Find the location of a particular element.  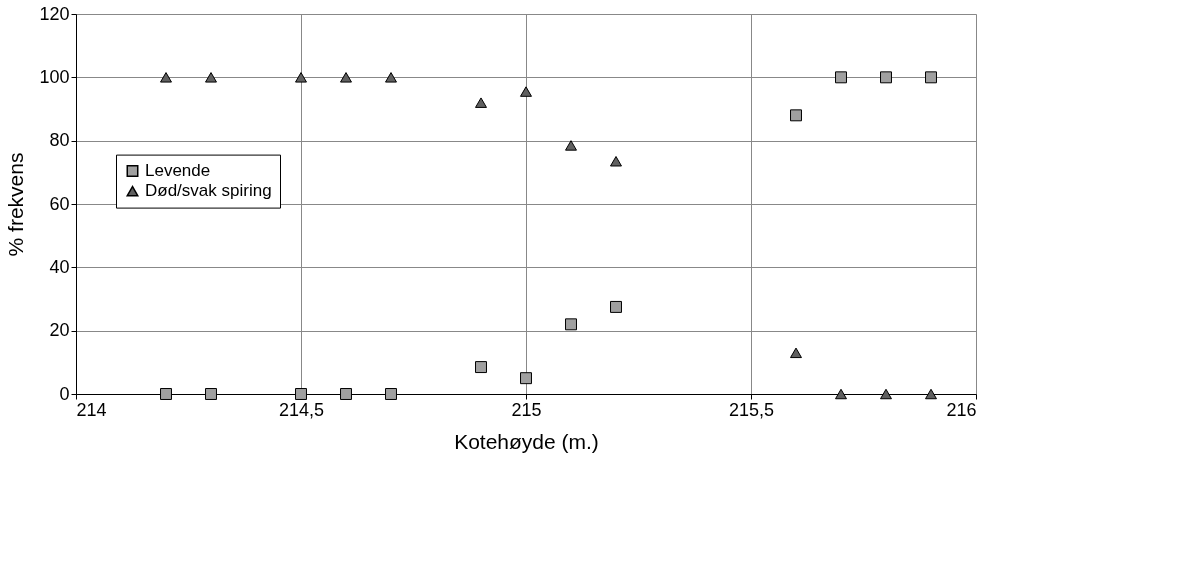

y-tick-label: 100 is located at coordinates (54, 76).